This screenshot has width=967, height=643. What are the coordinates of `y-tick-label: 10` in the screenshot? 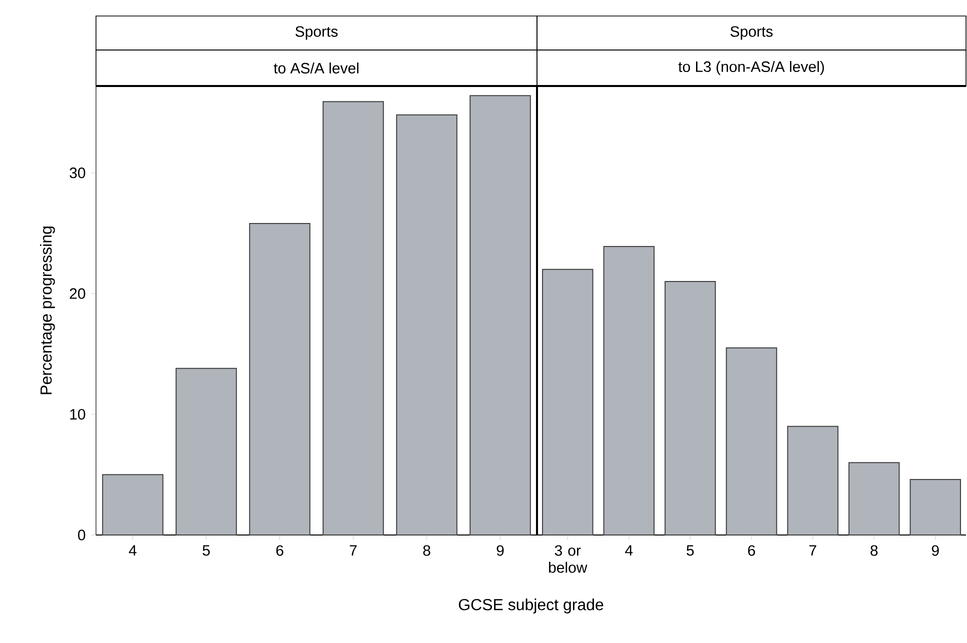 It's located at (78, 414).